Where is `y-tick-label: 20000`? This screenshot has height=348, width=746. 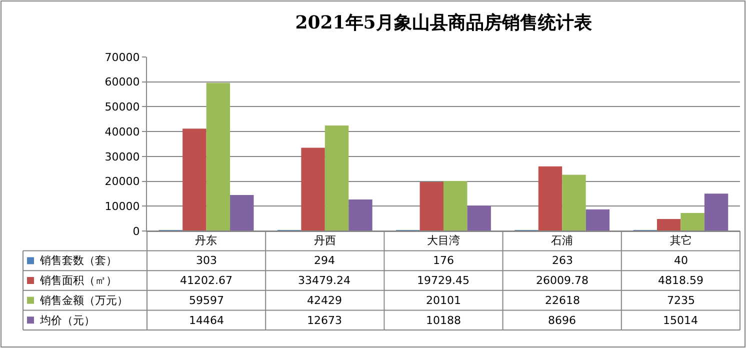
y-tick-label: 20000 is located at coordinates (122, 181).